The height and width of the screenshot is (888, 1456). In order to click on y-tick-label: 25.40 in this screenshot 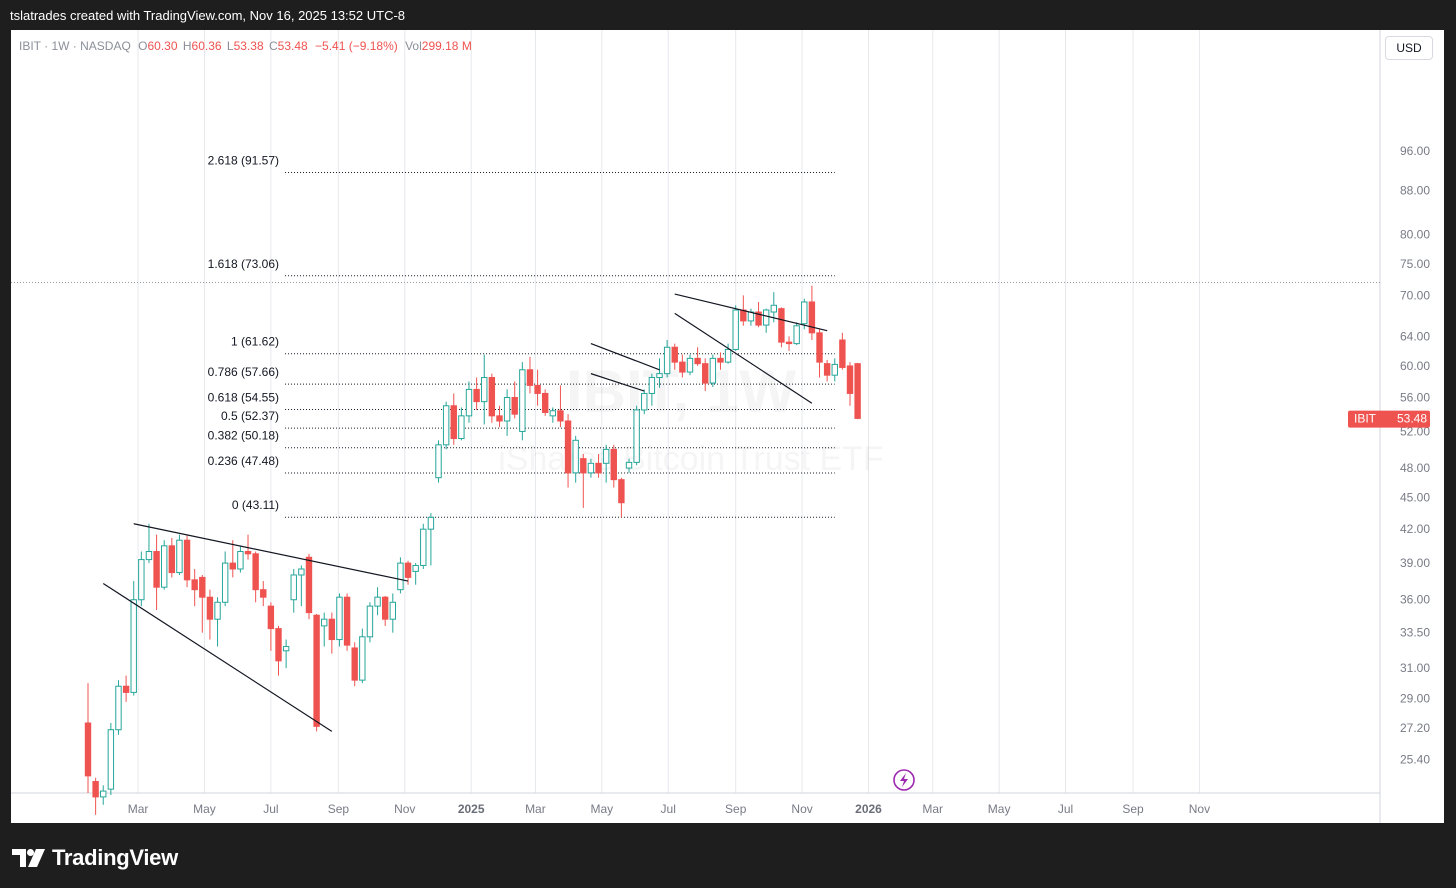, I will do `click(1415, 759)`.